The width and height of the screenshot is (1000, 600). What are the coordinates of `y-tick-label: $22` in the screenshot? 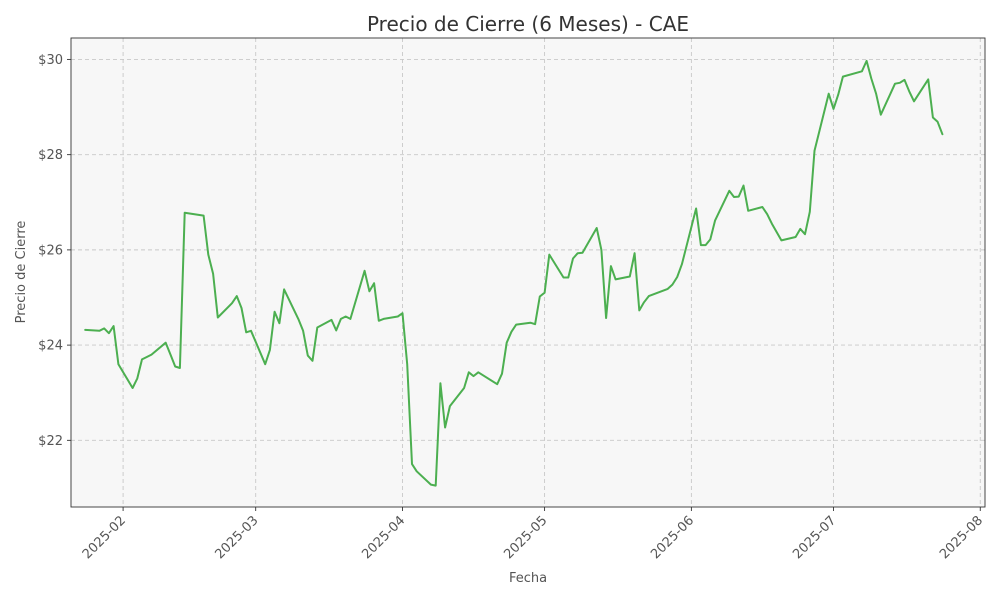 It's located at (50, 441).